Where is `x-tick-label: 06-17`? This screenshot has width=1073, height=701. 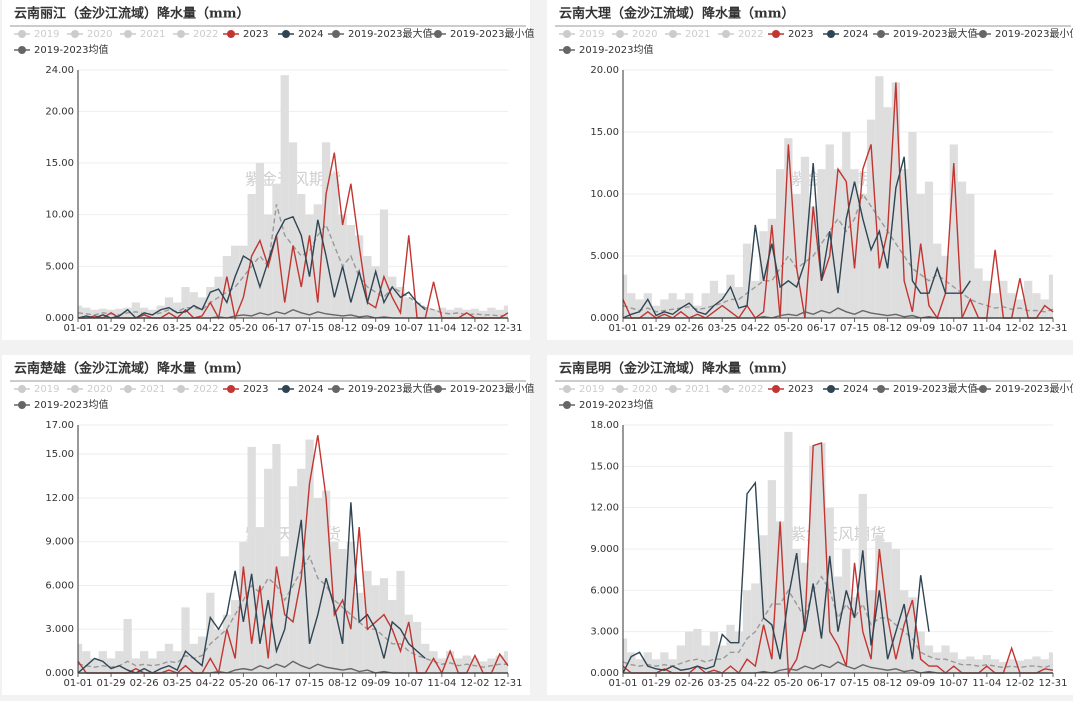
x-tick-label: 06-17 is located at coordinates (821, 683).